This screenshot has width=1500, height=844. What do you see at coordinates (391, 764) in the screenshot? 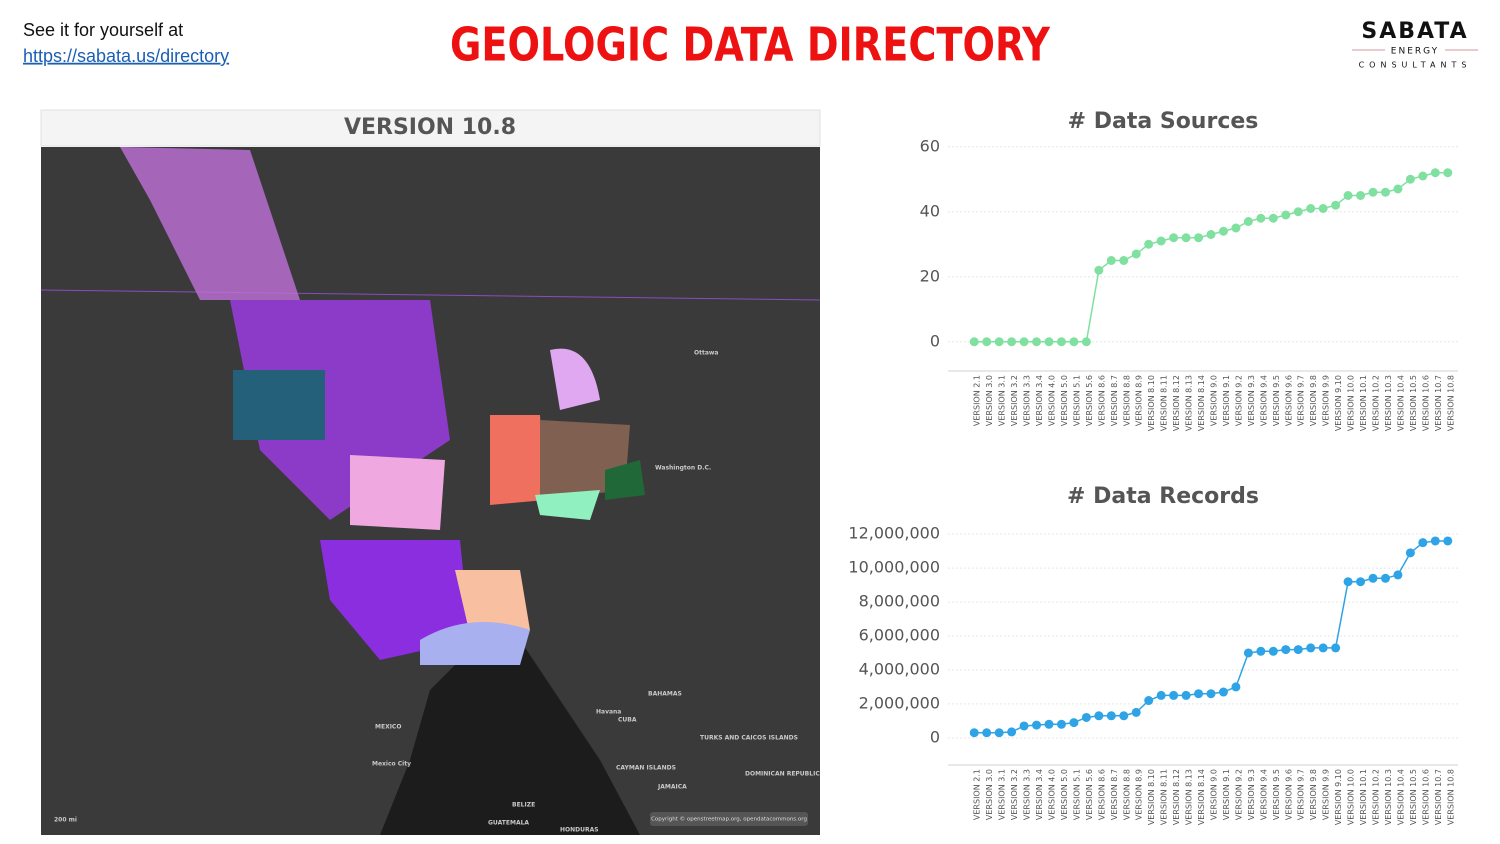
I see `map-label: Mexico City` at bounding box center [391, 764].